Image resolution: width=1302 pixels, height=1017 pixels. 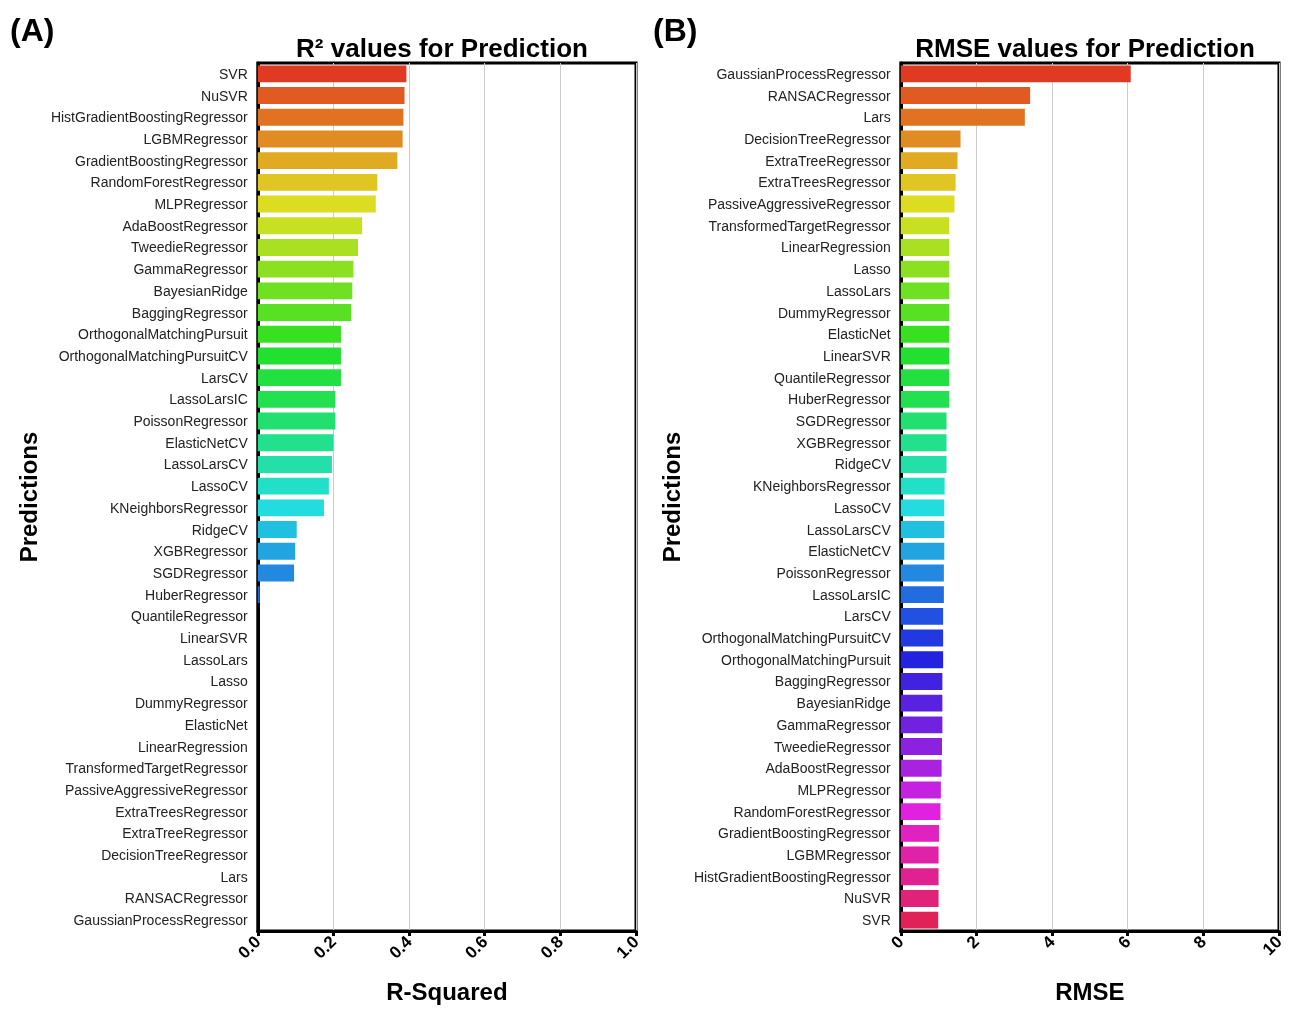 What do you see at coordinates (207, 442) in the screenshot?
I see `y-tick-label: ElasticNetCV` at bounding box center [207, 442].